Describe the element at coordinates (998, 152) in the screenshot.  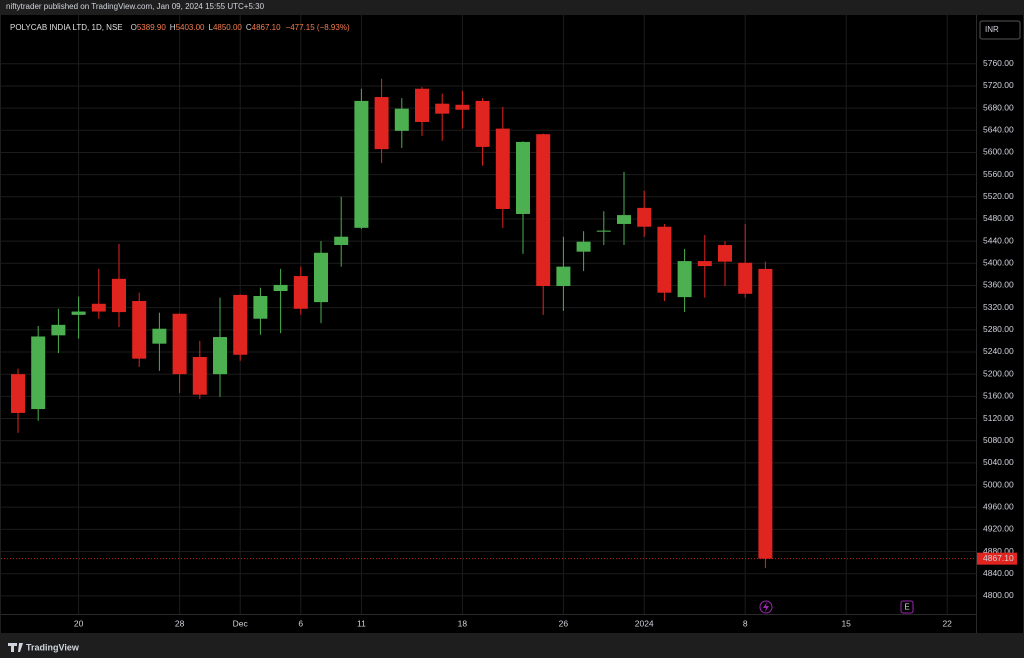
I see `y-tick-label: 5600.00` at that location.